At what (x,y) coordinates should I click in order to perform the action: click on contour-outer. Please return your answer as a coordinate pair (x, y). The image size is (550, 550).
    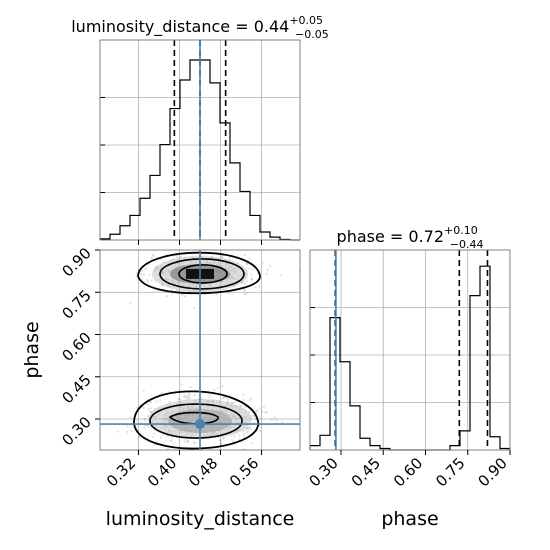
    Looking at the image, I should click on (196, 420).